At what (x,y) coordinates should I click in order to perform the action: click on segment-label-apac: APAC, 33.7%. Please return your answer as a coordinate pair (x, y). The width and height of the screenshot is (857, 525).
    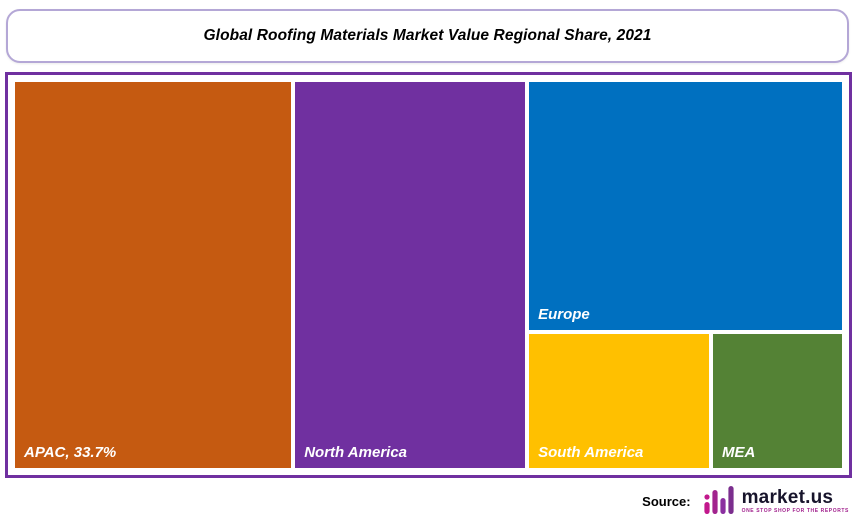
    Looking at the image, I should click on (70, 452).